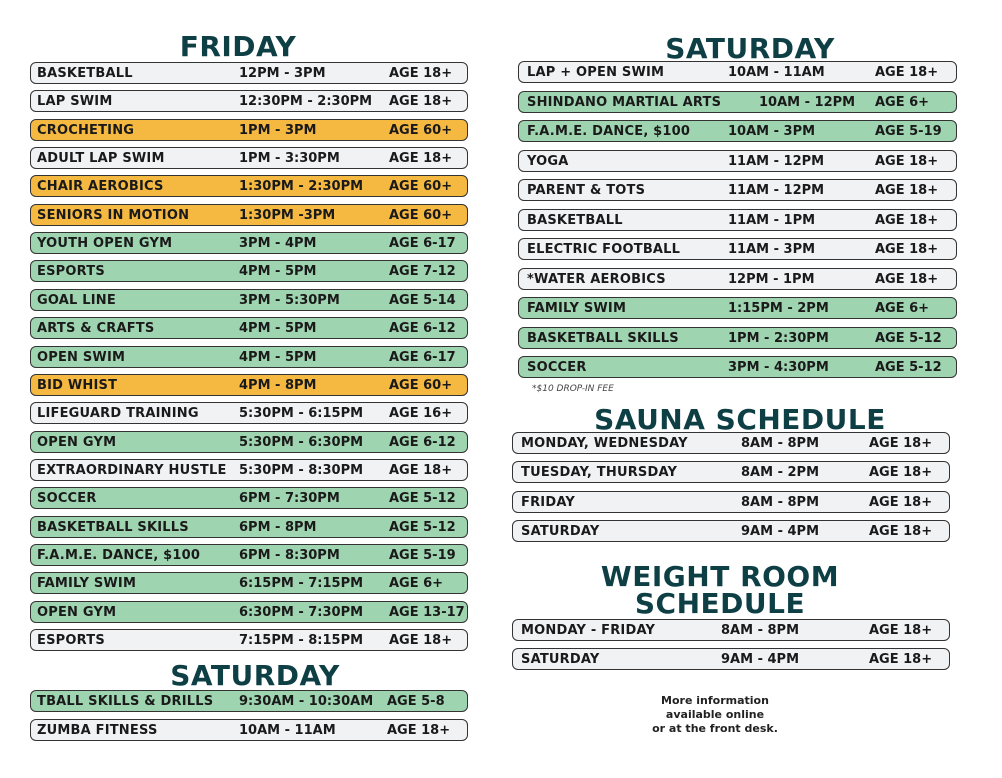 Image resolution: width=1002 pixels, height=778 pixels. Describe the element at coordinates (422, 300) in the screenshot. I see `age: AGE 5-14` at that location.